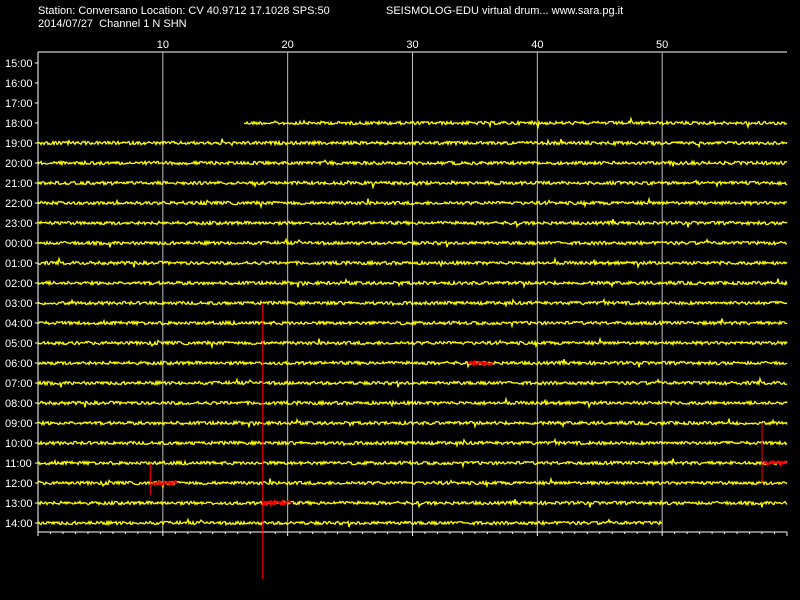  What do you see at coordinates (19, 344) in the screenshot?
I see `hour-label: 05:00` at bounding box center [19, 344].